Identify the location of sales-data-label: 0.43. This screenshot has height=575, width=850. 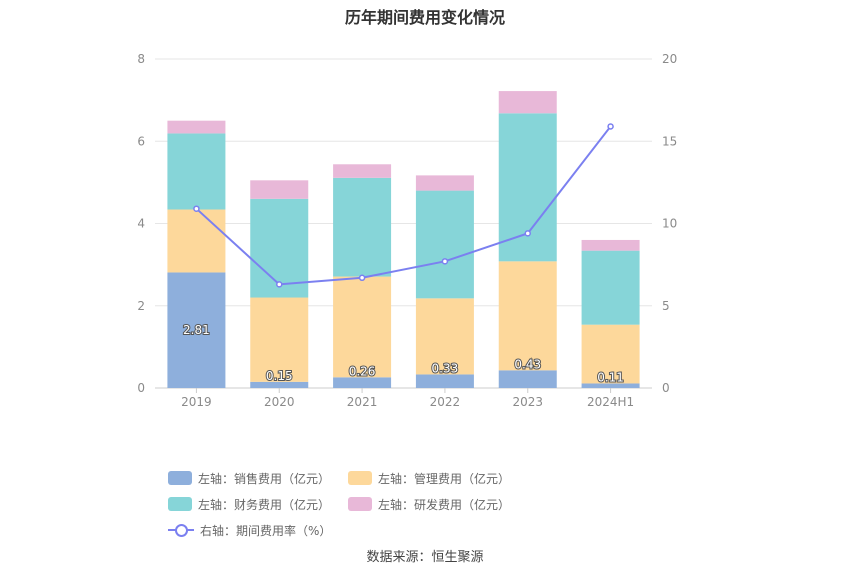
(527, 364).